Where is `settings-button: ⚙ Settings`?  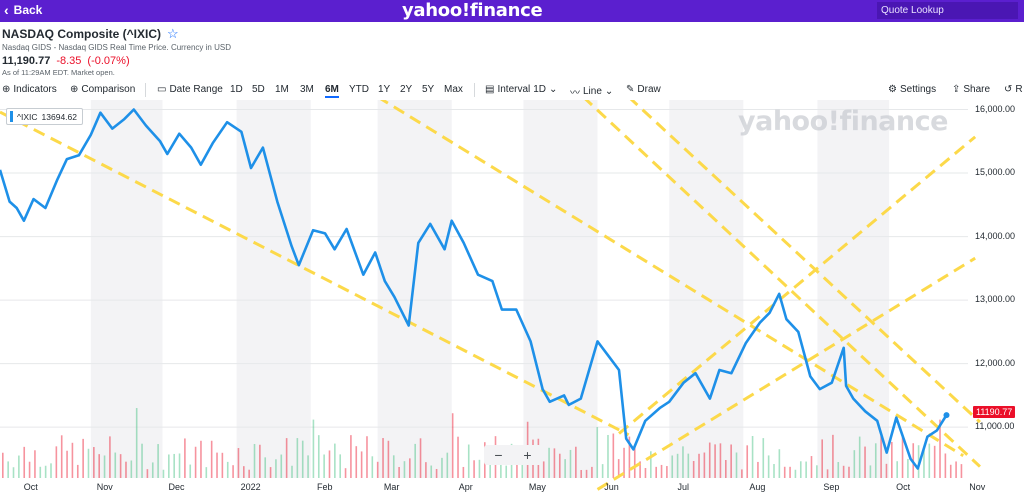 settings-button: ⚙ Settings is located at coordinates (912, 89).